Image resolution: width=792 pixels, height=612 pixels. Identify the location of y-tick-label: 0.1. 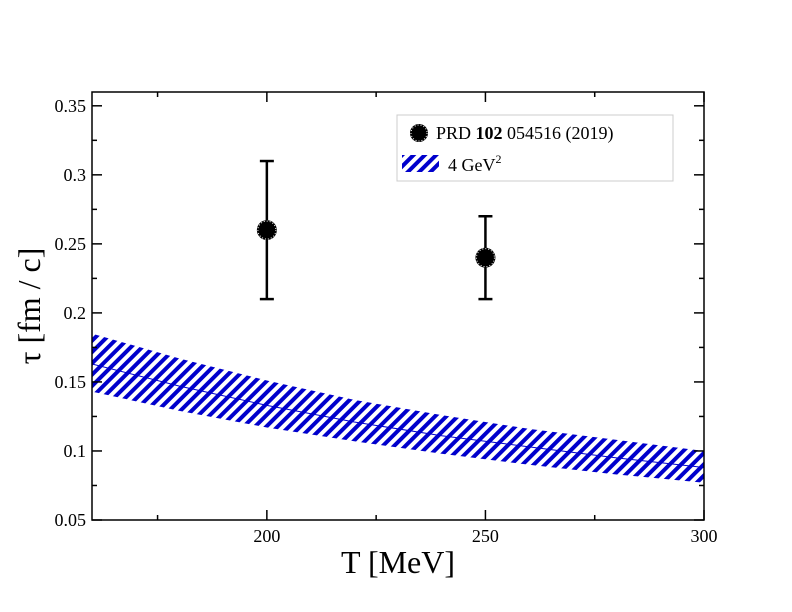
(75, 451).